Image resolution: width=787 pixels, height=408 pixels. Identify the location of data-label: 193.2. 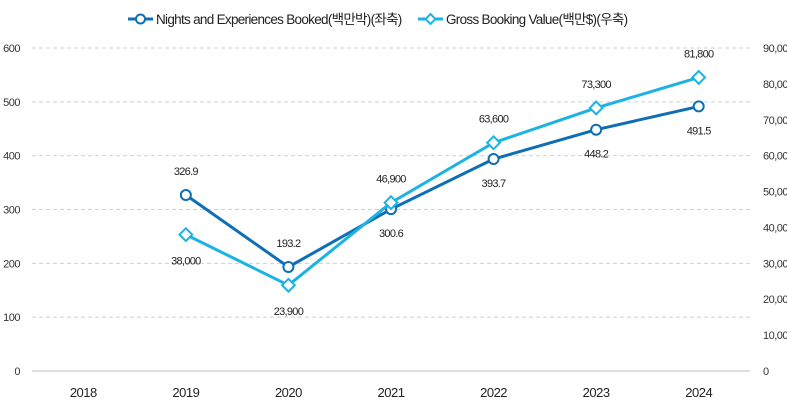
(288, 244).